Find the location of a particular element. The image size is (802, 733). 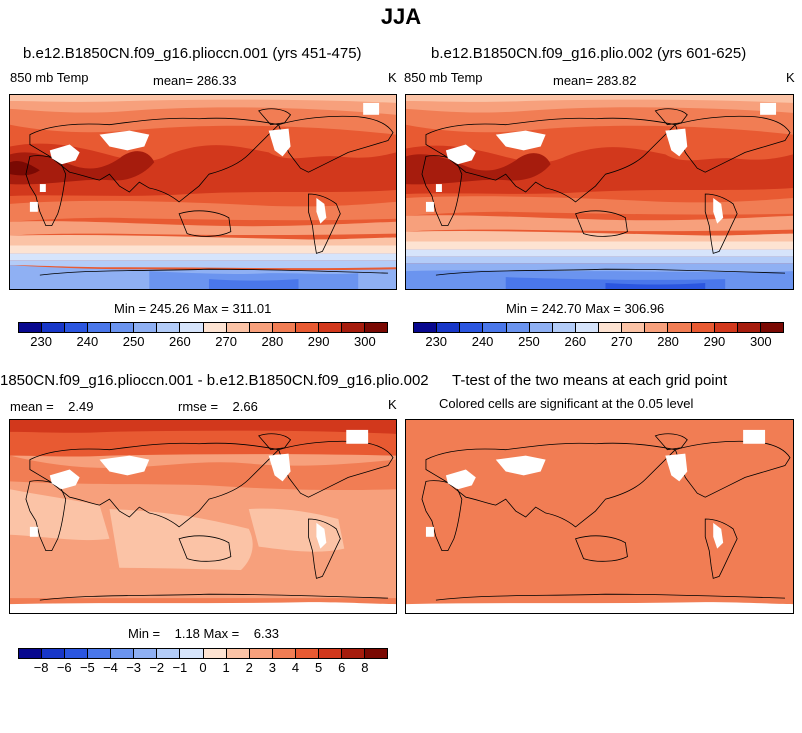

colorbar-tick-label: 3 is located at coordinates (272, 667).